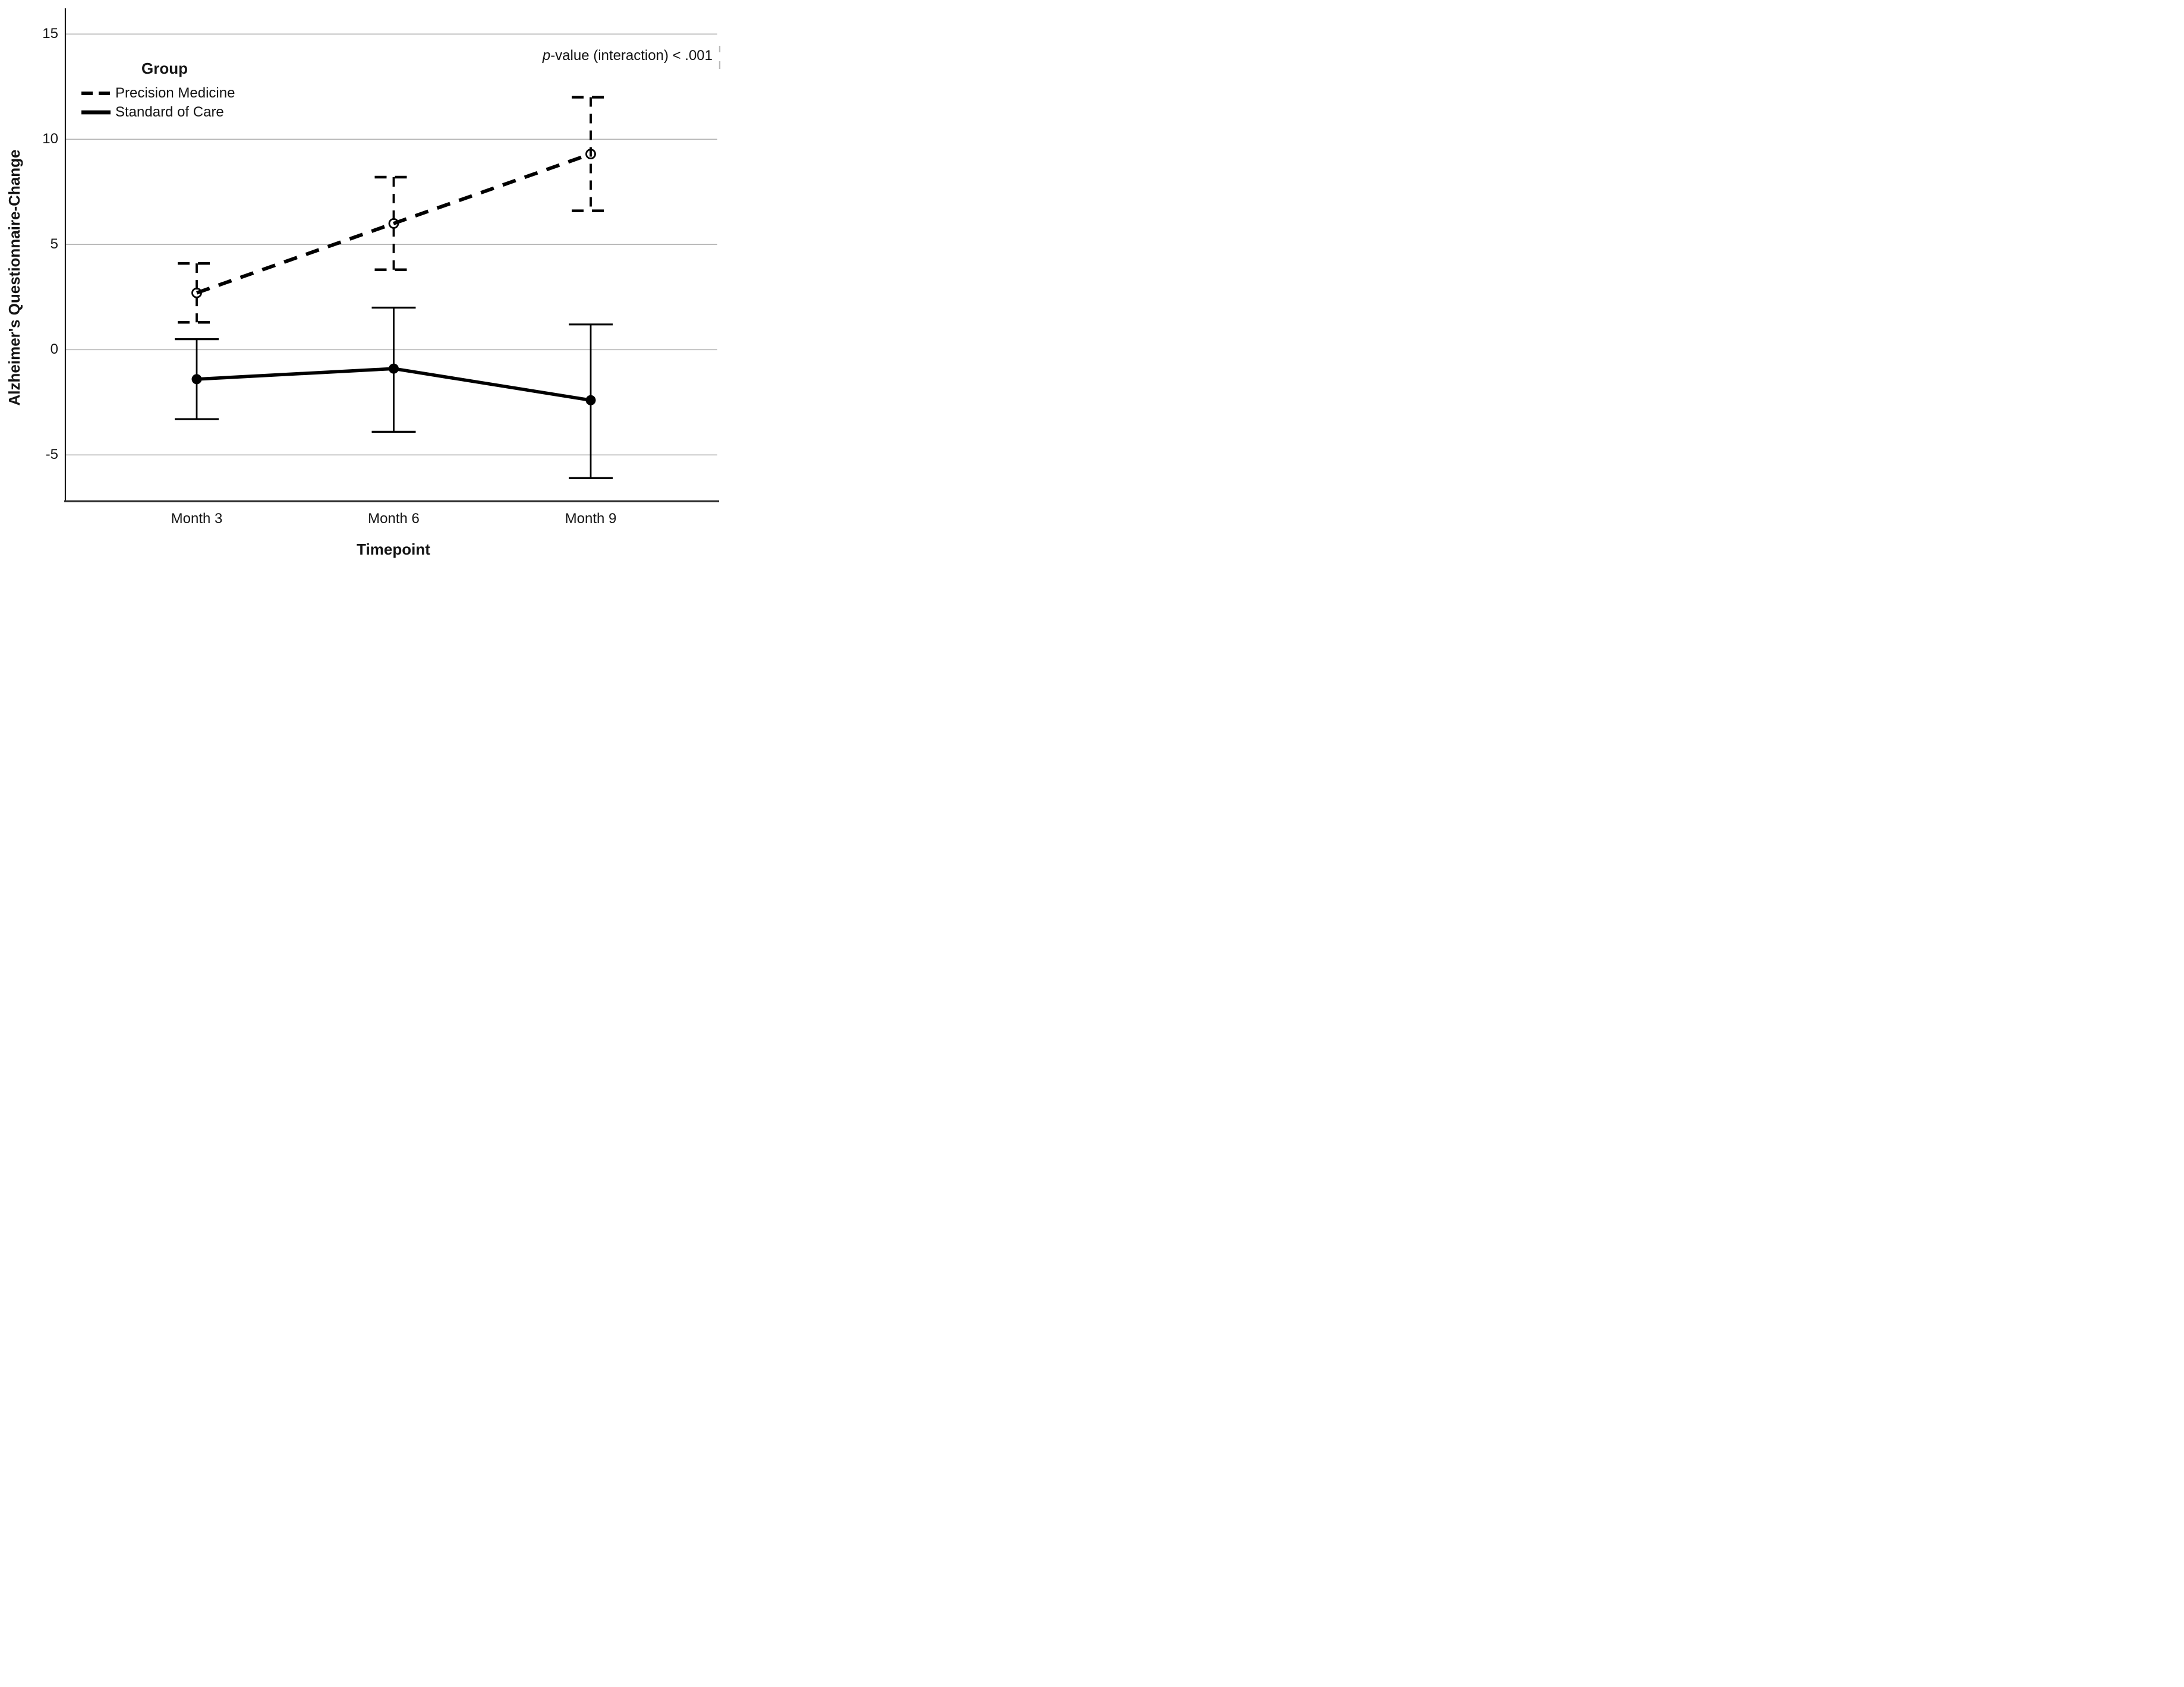  I want to click on y-tick-label-neg5: -5, so click(52, 454).